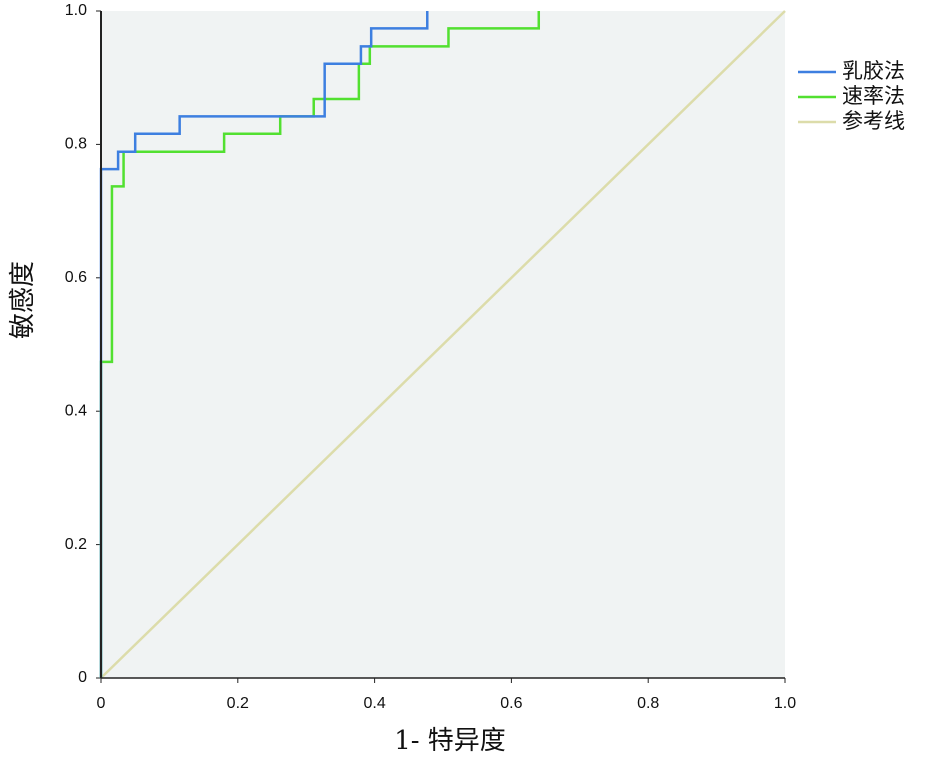 This screenshot has width=933, height=760. I want to click on x-tick-label: 0.4, so click(374, 703).